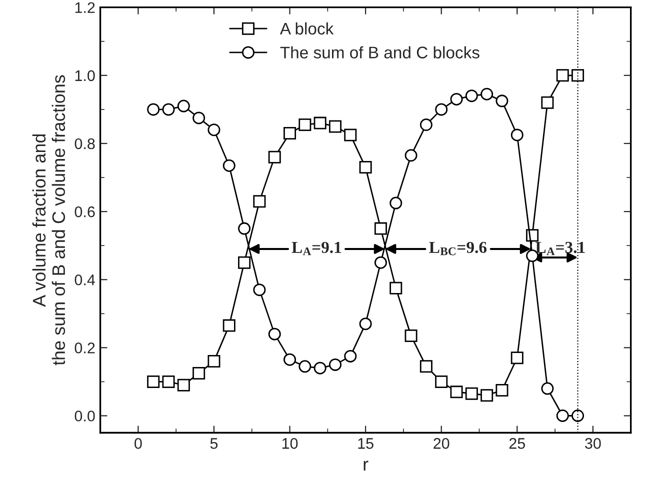  Describe the element at coordinates (317, 249) in the screenshot. I see `annotation: L$_{A}$=9.1` at that location.